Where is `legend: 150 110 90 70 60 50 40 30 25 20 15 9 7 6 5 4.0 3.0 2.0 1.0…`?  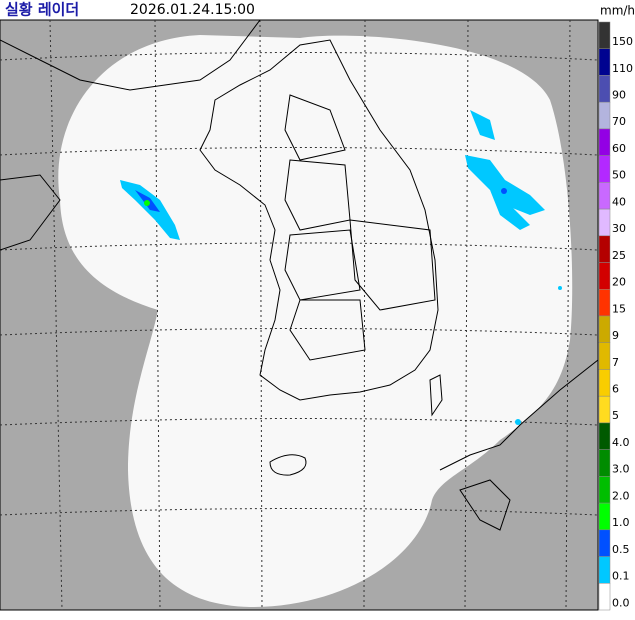
legend: 150 110 90 70 60 50 40 30 25 20 15 9 7 6 5 4.0 3.0 2.0 1.0… is located at coordinates (615, 316).